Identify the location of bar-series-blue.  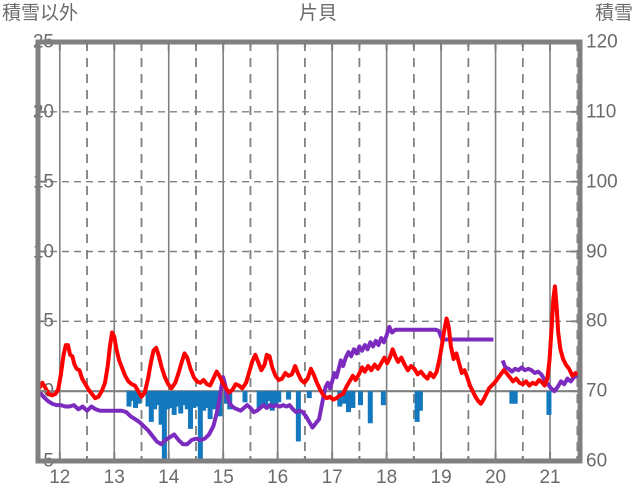
(339, 426).